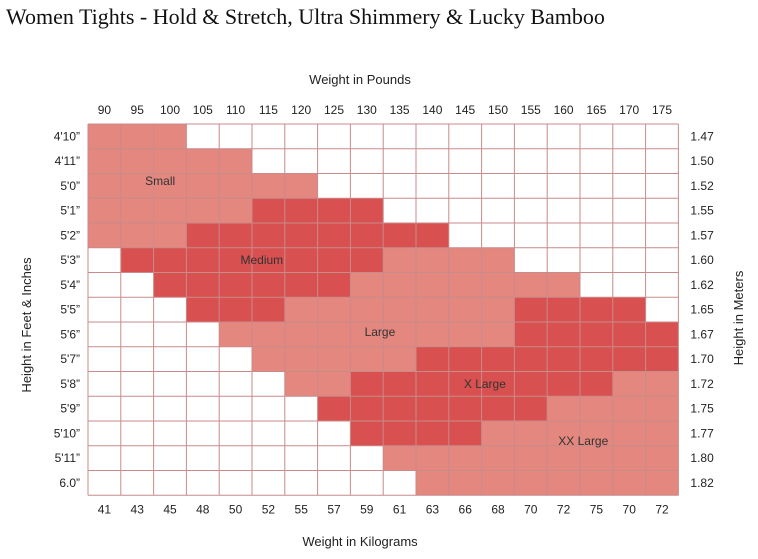 This screenshot has width=758, height=559. Describe the element at coordinates (105, 509) in the screenshot. I see `tick-label-kilograms: 41` at that location.